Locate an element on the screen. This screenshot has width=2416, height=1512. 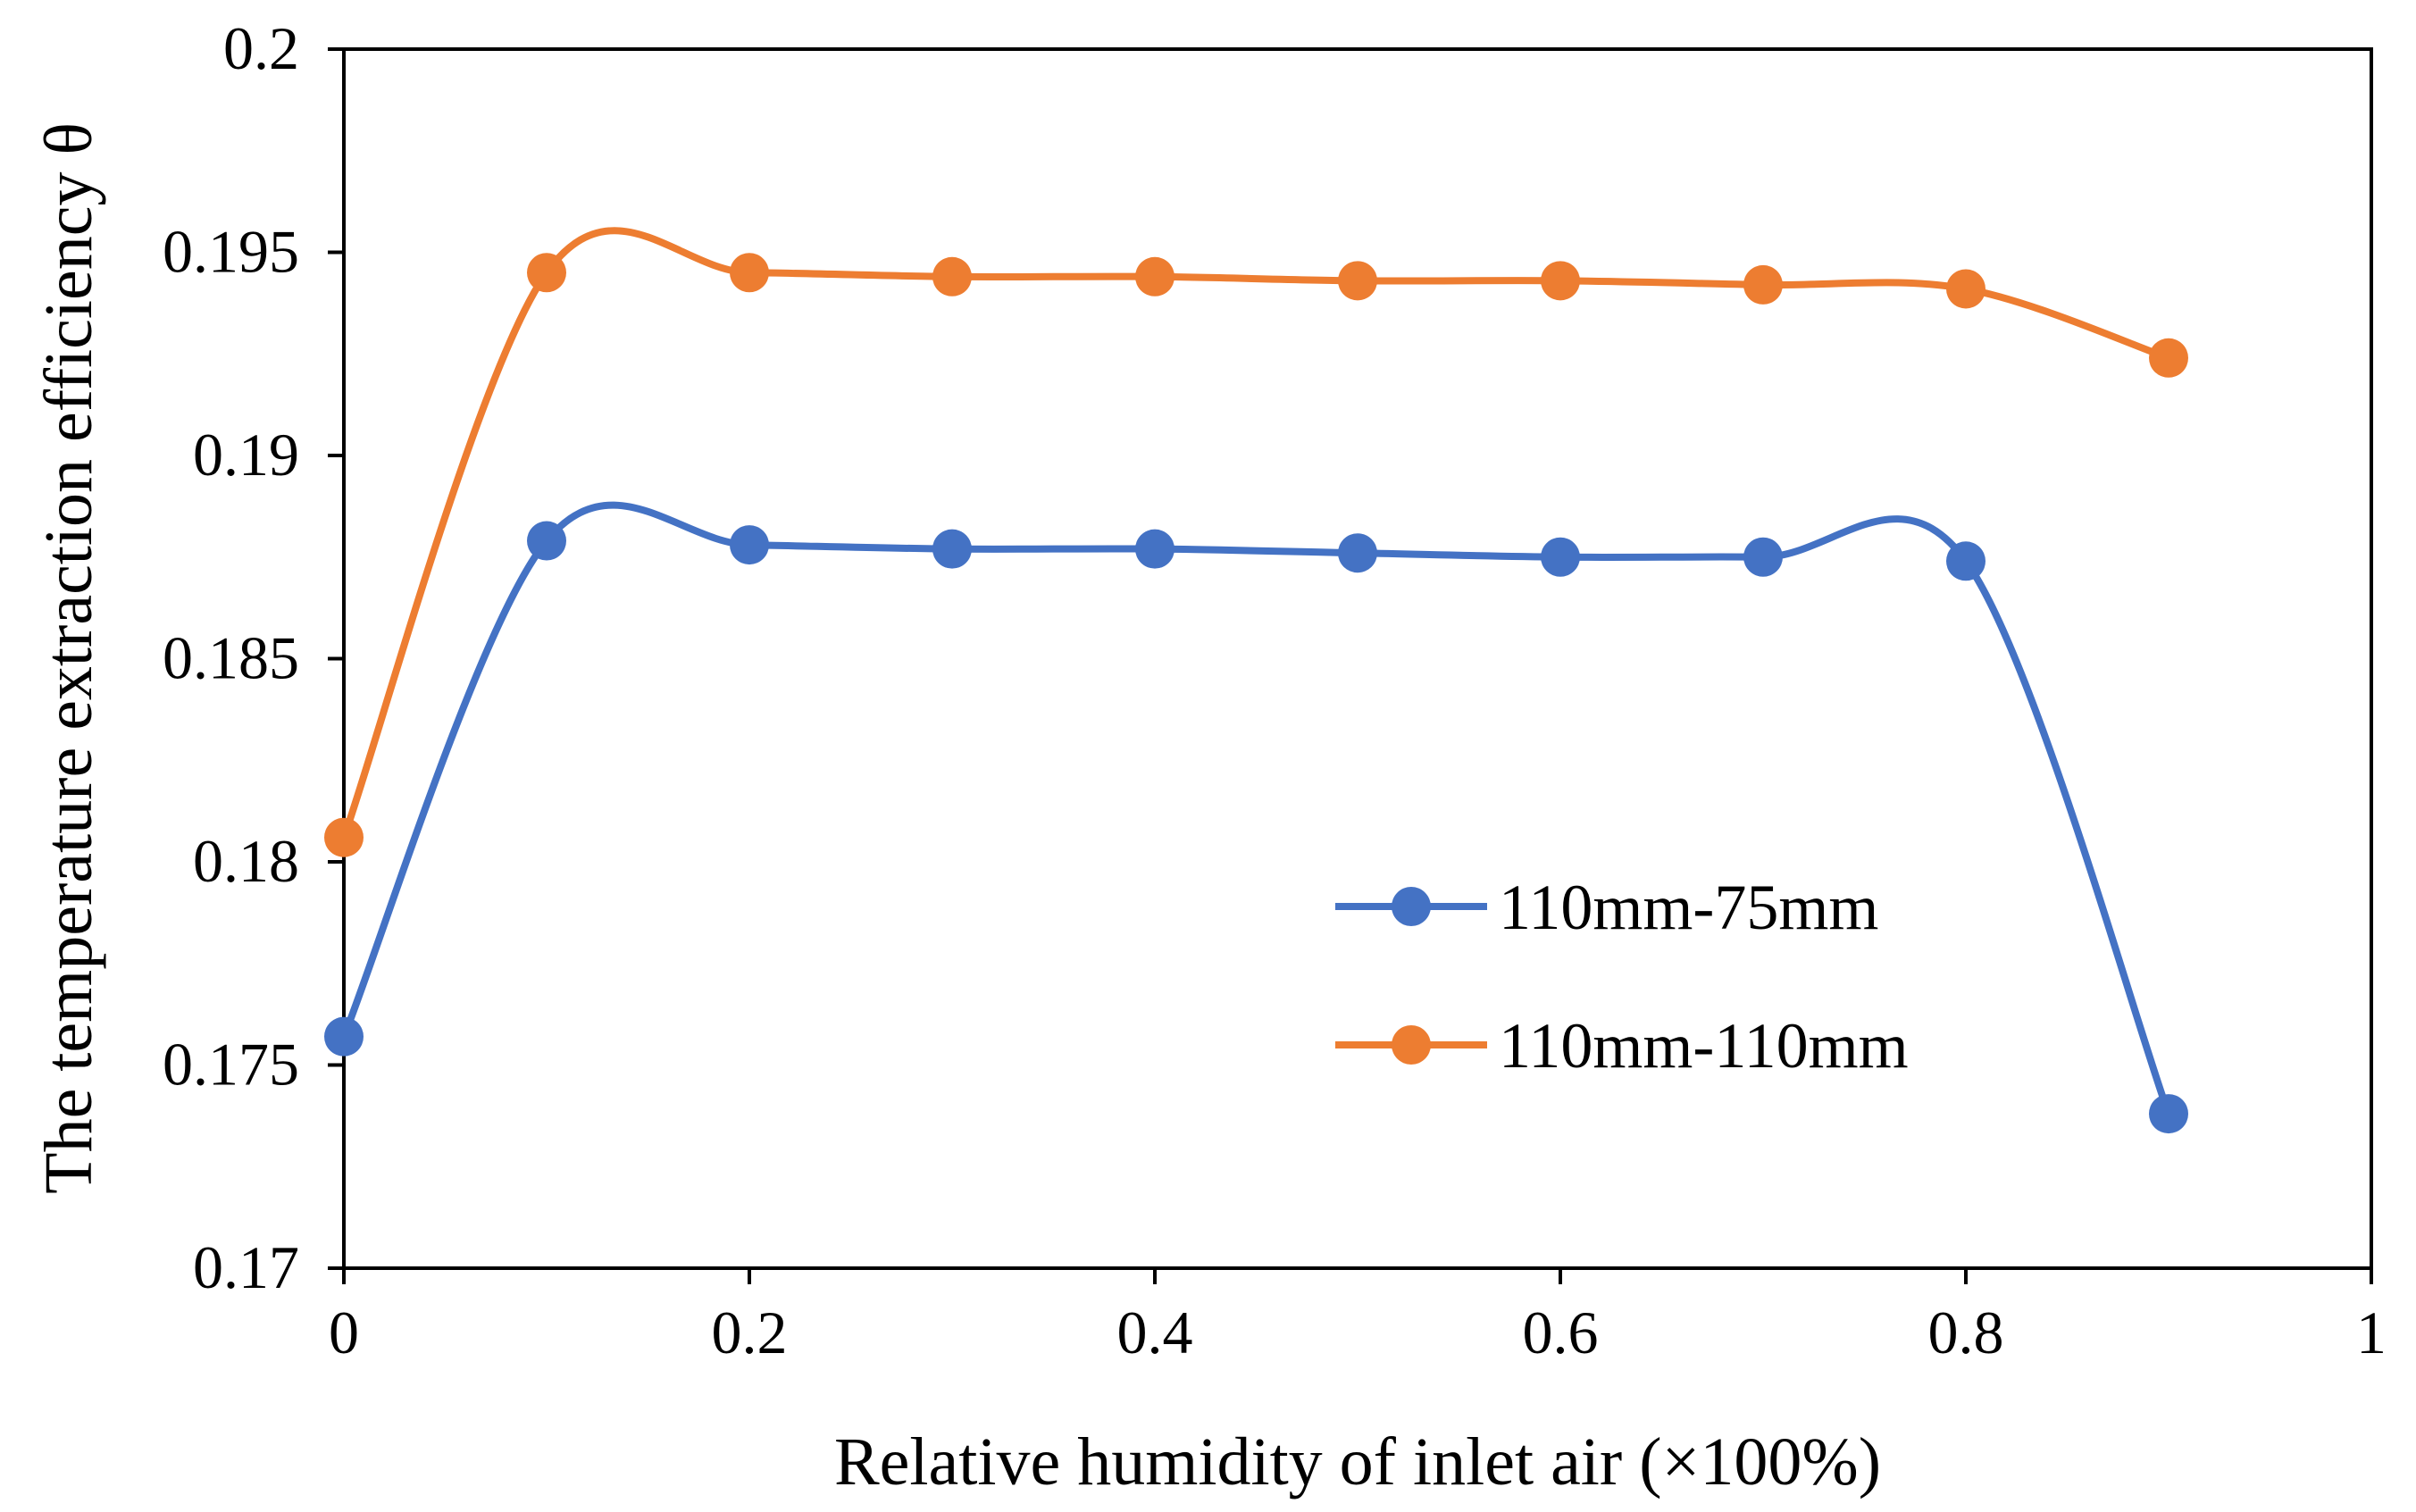
legend-label-1: 110mm-75mm is located at coordinates (1688, 907).